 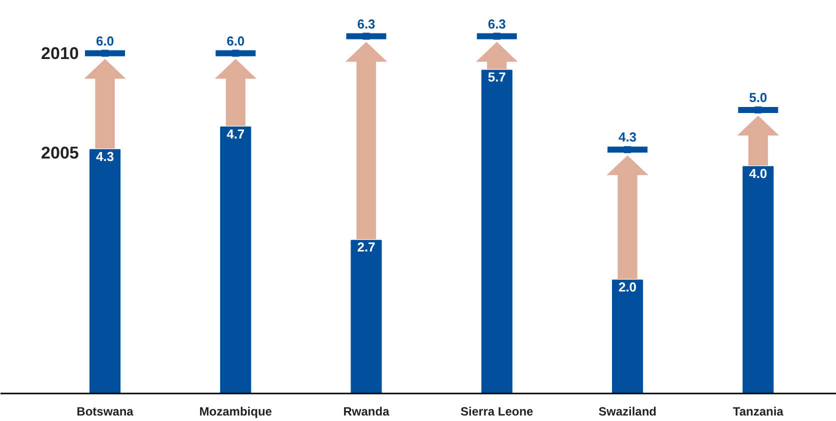 What do you see at coordinates (366, 411) in the screenshot?
I see `x-tick-label: Rwanda` at bounding box center [366, 411].